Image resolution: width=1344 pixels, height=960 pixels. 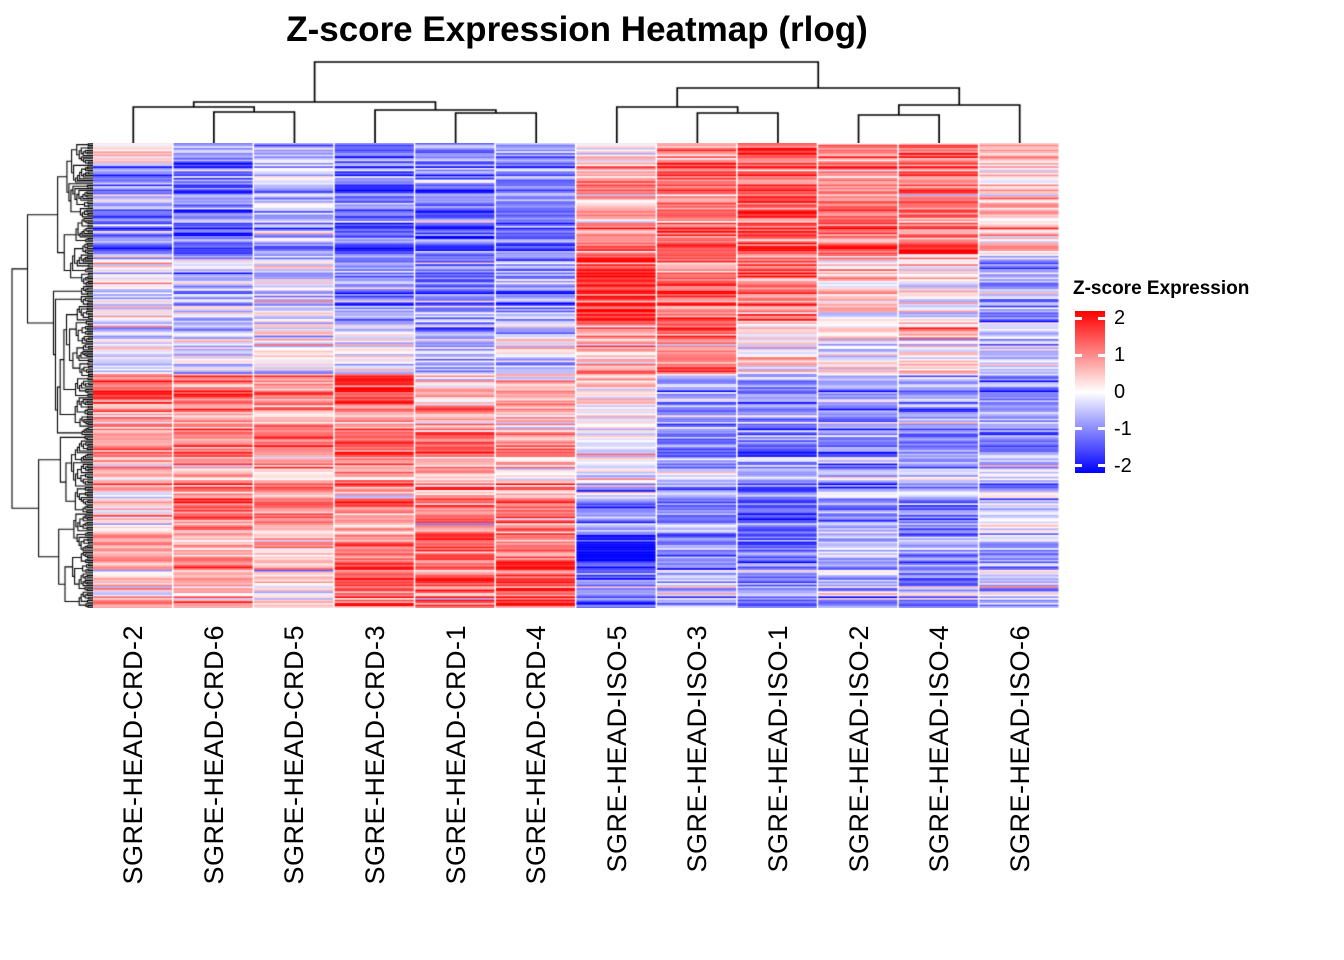 I want to click on page-title: Z-score Expression Heatmap (rlog), so click(x=577, y=29).